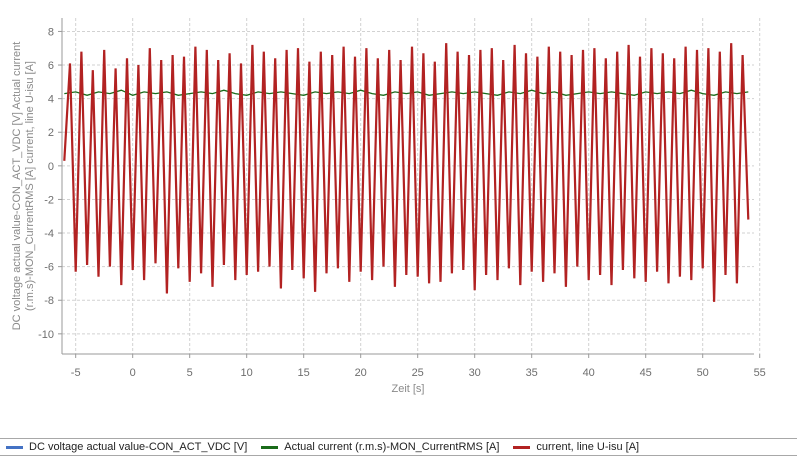  I want to click on x-tick-label: -5, so click(76, 373).